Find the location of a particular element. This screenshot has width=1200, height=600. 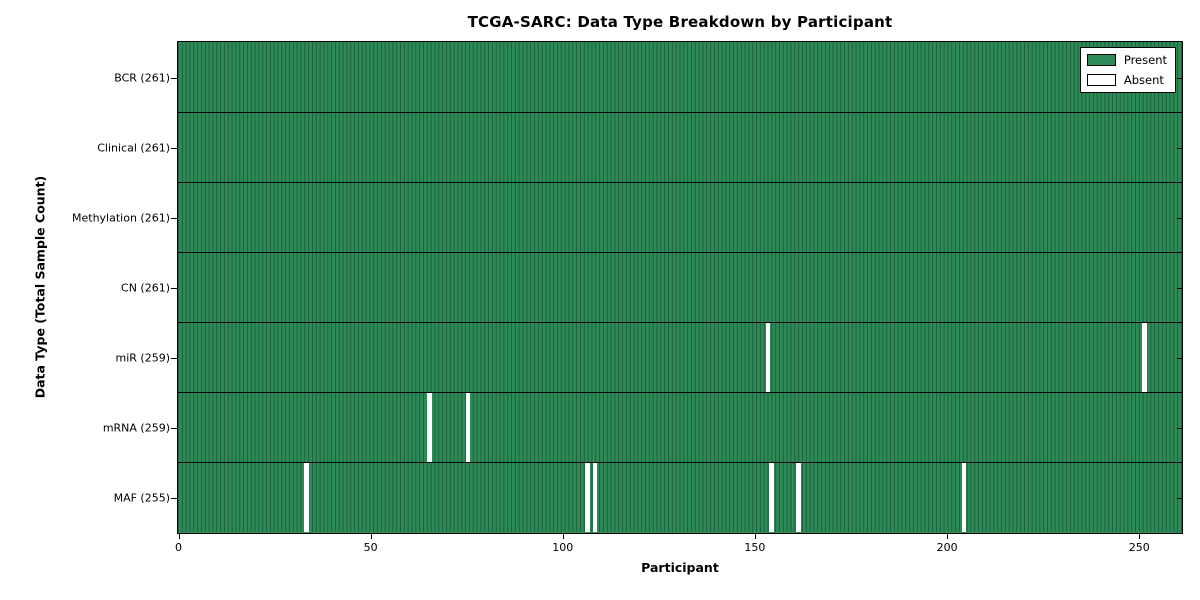

row-band-cn is located at coordinates (680, 287).